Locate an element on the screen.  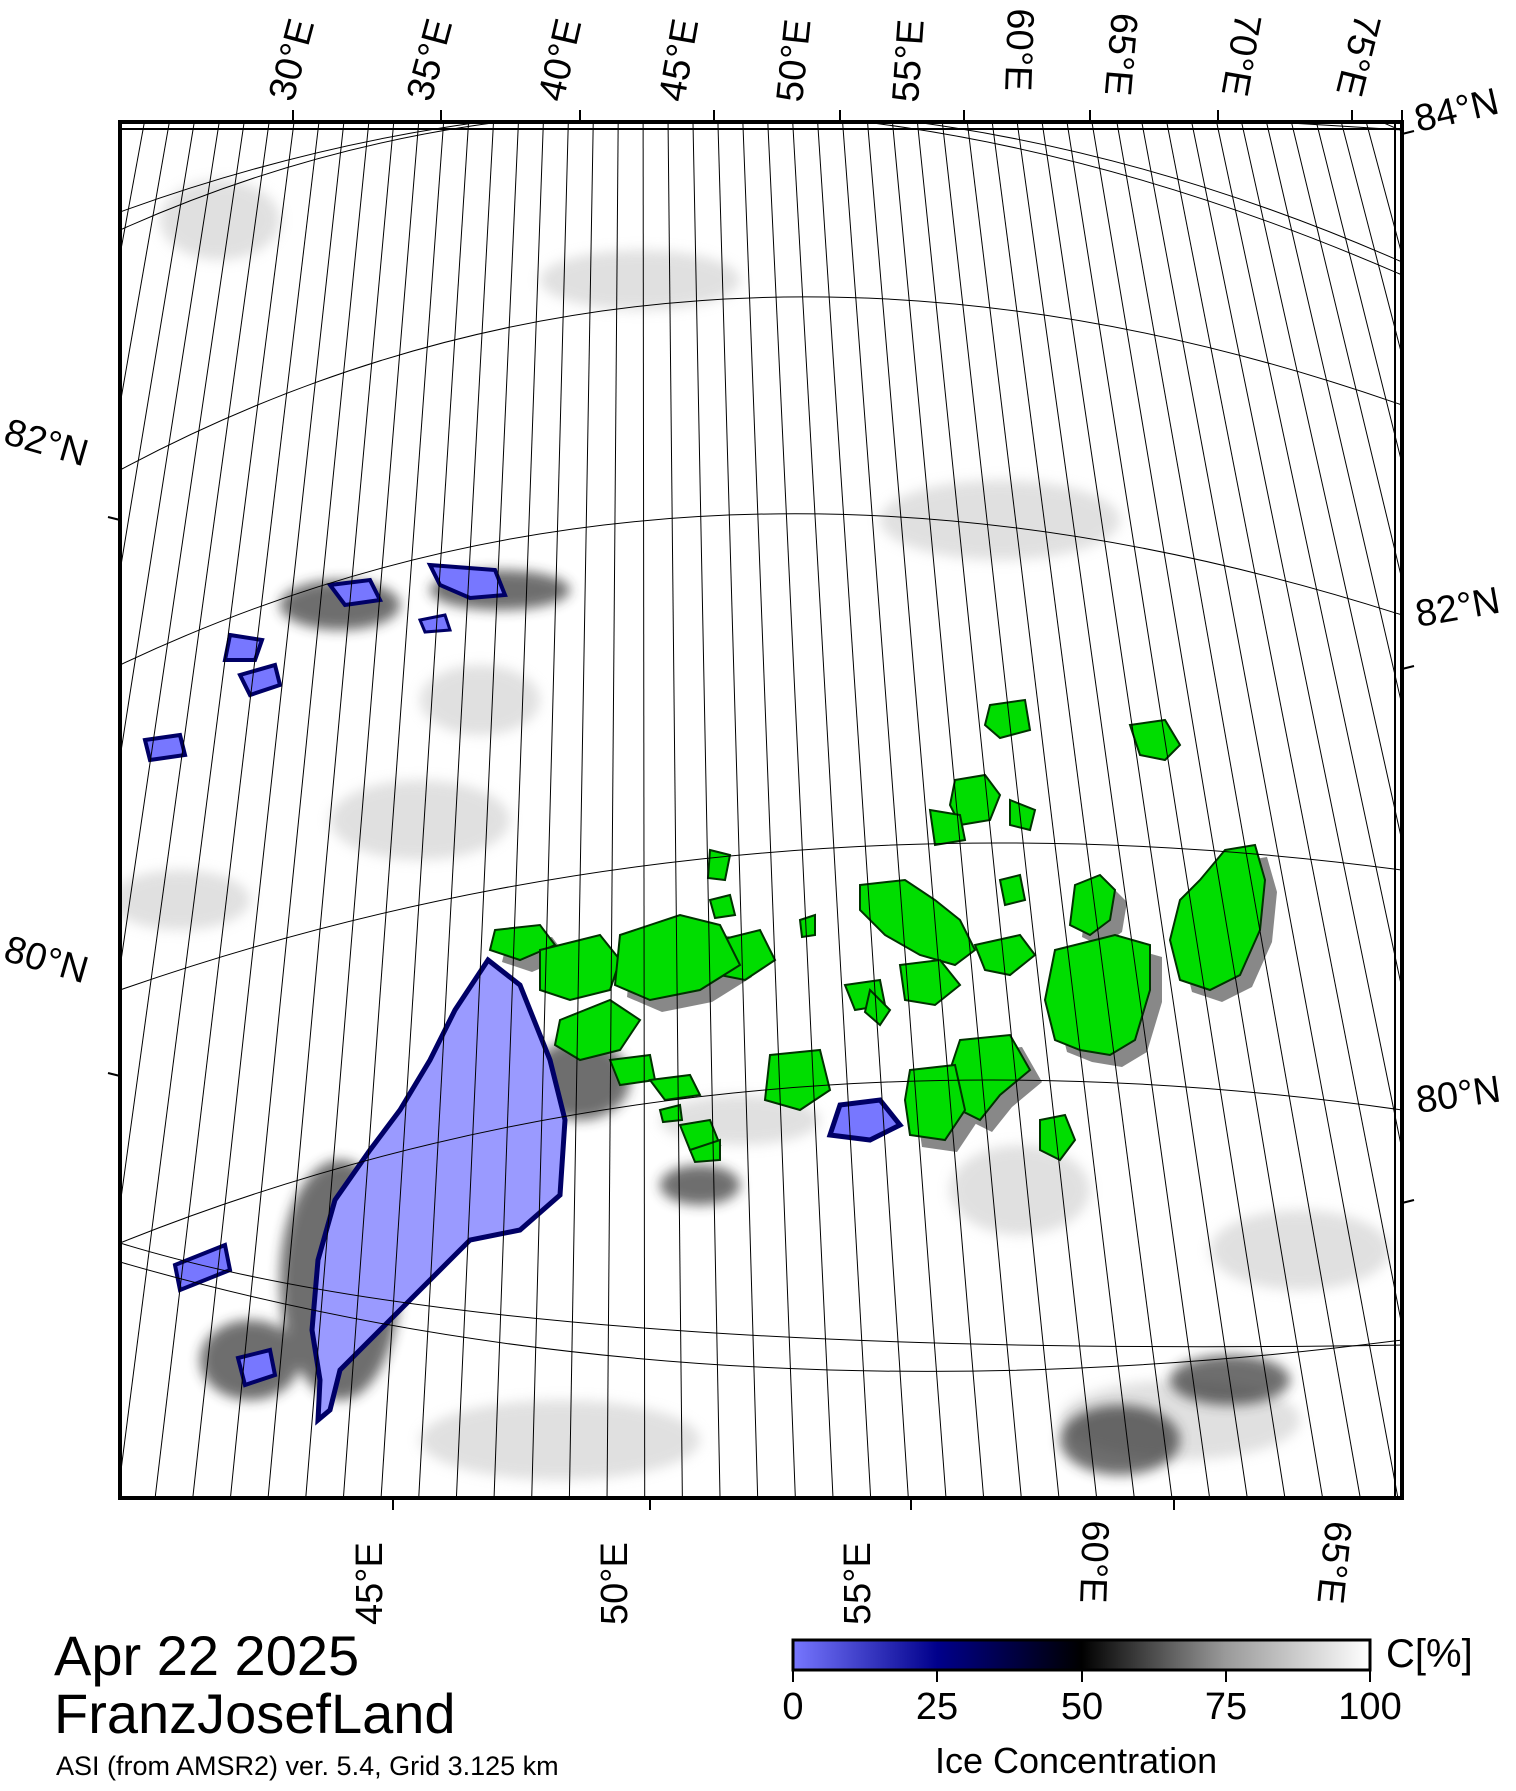
product-info: ASI (from AMSR2) ver. 5.4, Grid 3.125 km is located at coordinates (307, 1766).